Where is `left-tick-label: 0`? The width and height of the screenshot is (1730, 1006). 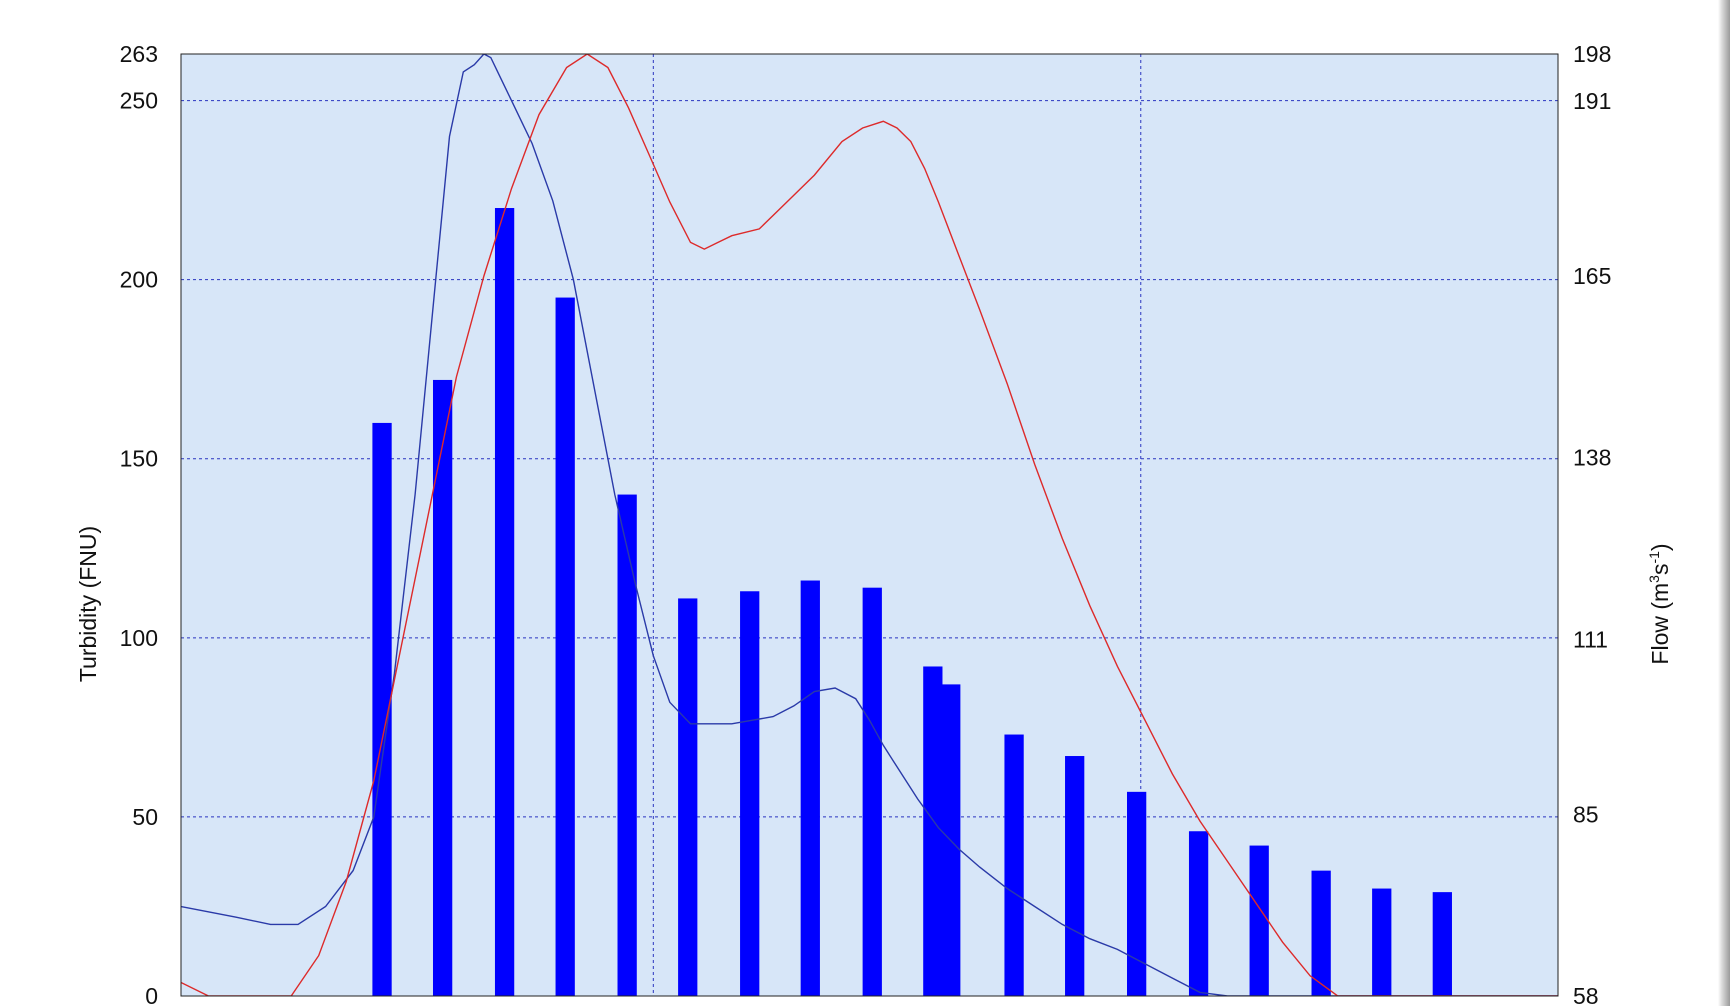 left-tick-label: 0 is located at coordinates (151, 994).